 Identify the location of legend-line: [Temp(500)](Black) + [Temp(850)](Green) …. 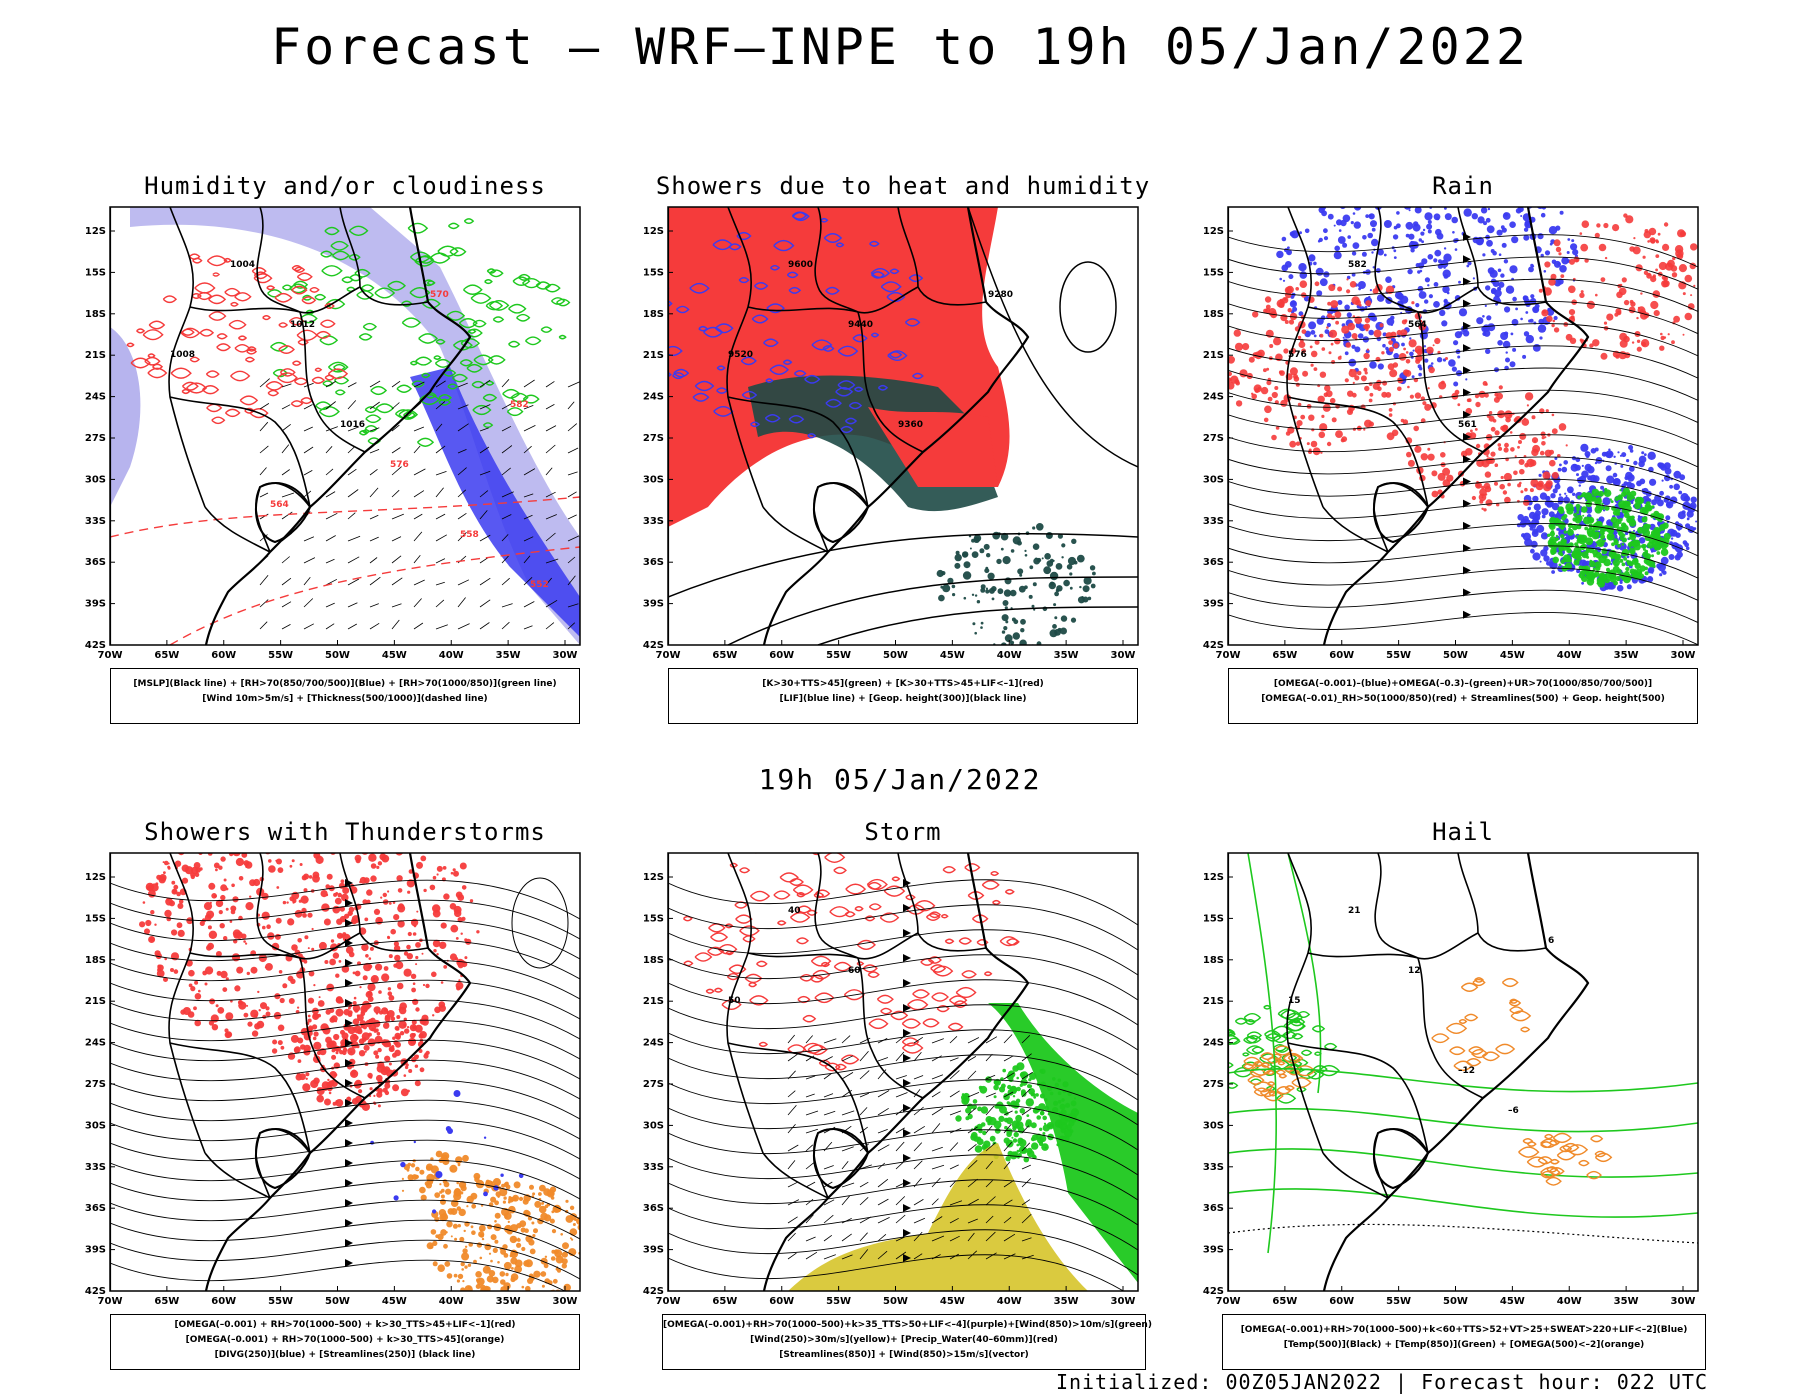
(1464, 1345).